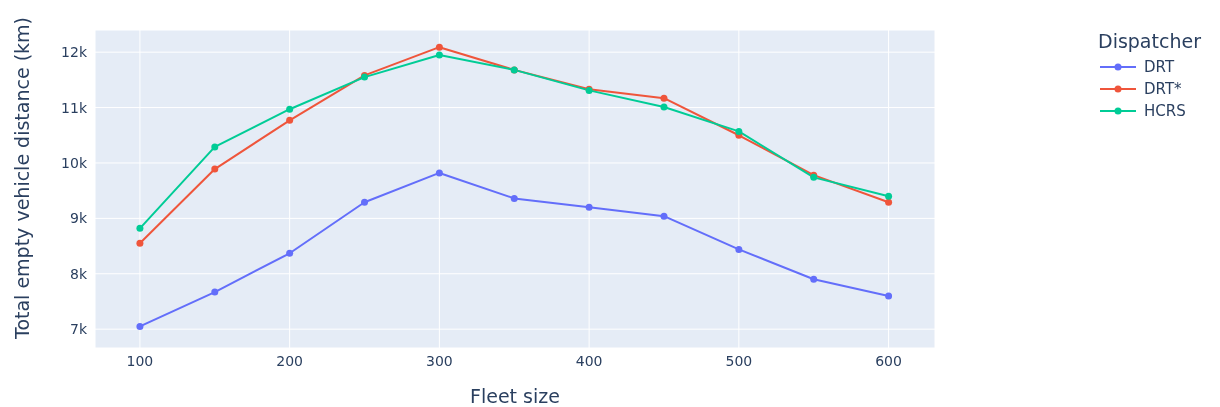 The image size is (1220, 407). I want to click on y-tick-label: 9k, so click(78, 218).